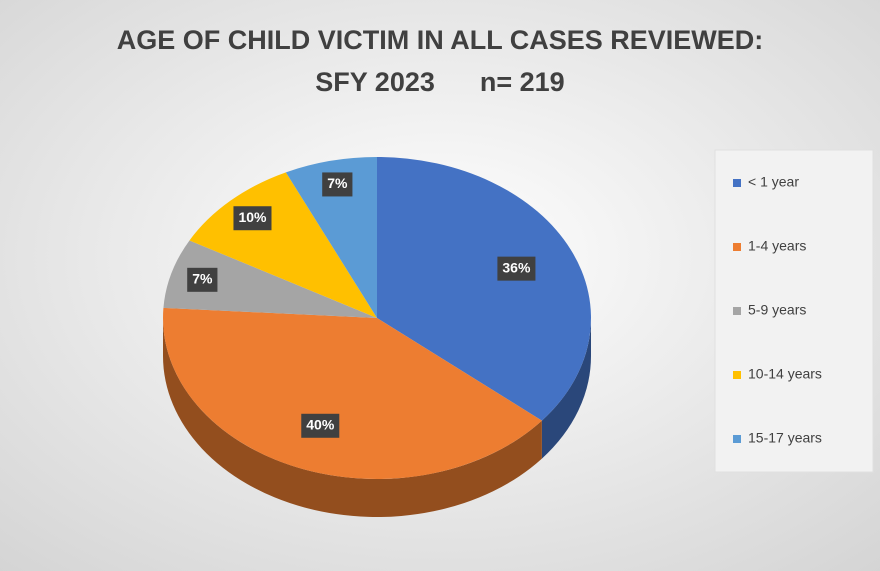 The width and height of the screenshot is (880, 571). What do you see at coordinates (777, 310) in the screenshot?
I see `legend-label: 5-9 years` at bounding box center [777, 310].